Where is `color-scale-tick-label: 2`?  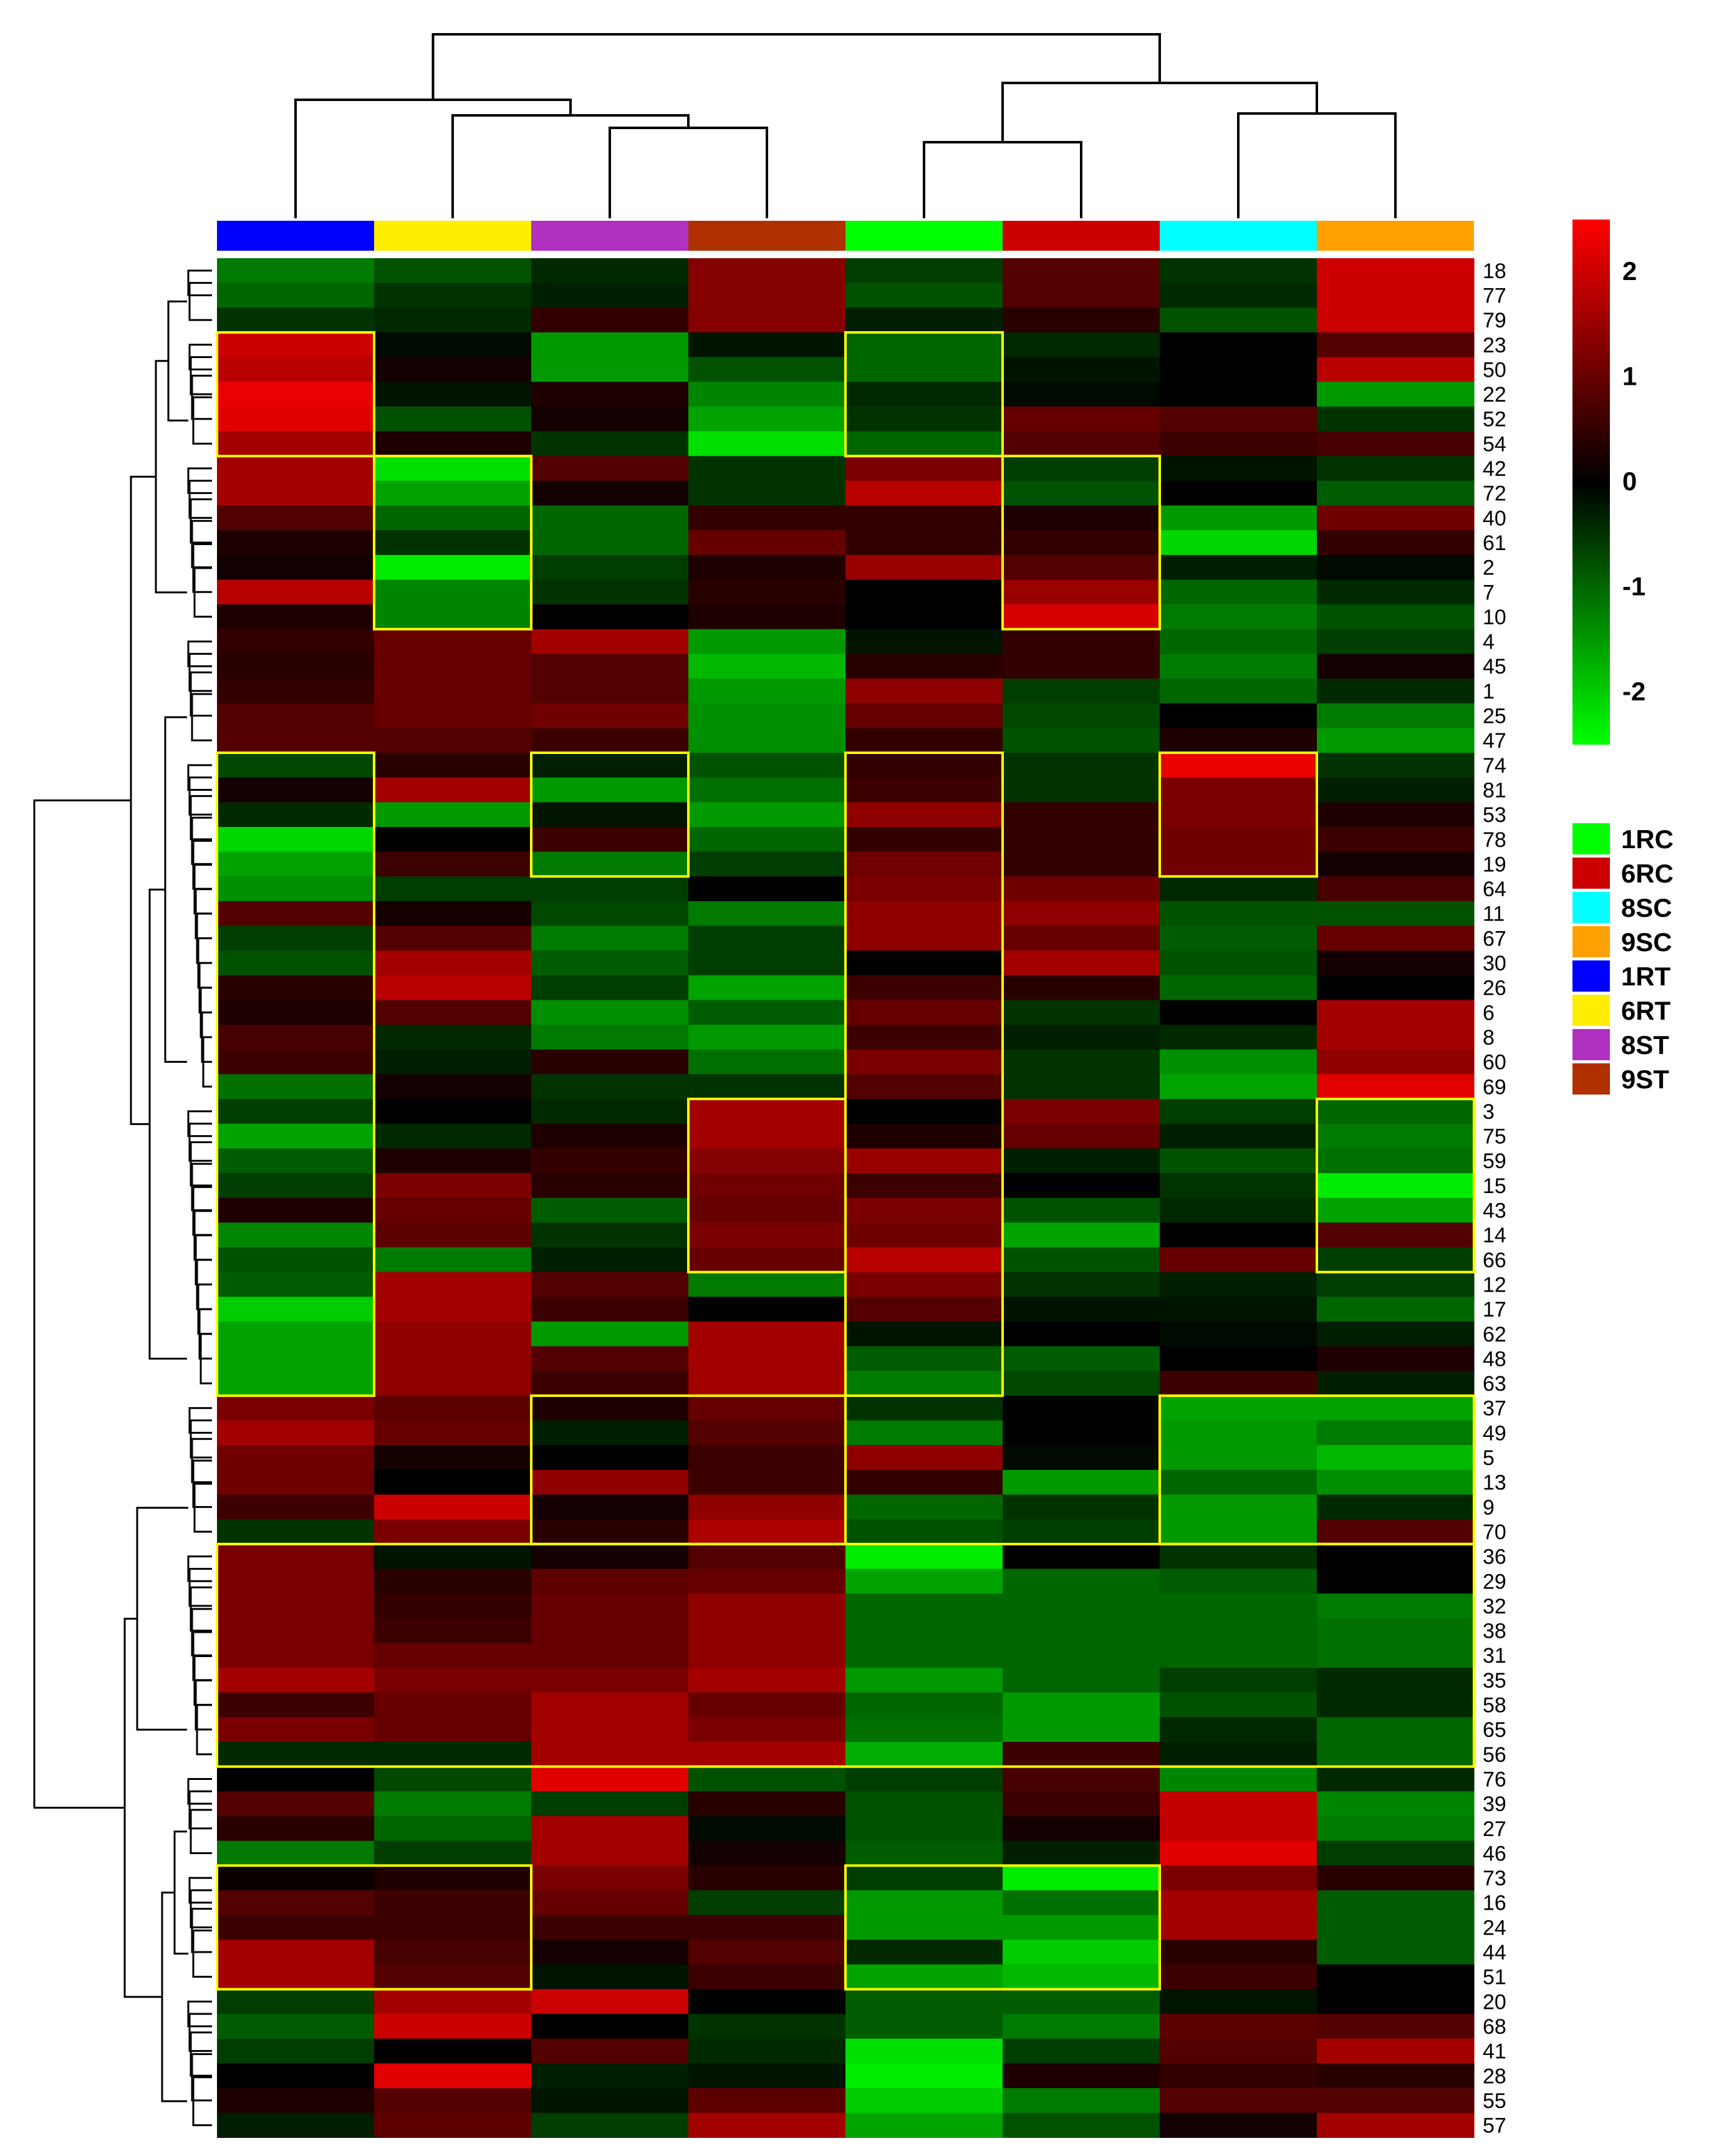
color-scale-tick-label: 2 is located at coordinates (1630, 271).